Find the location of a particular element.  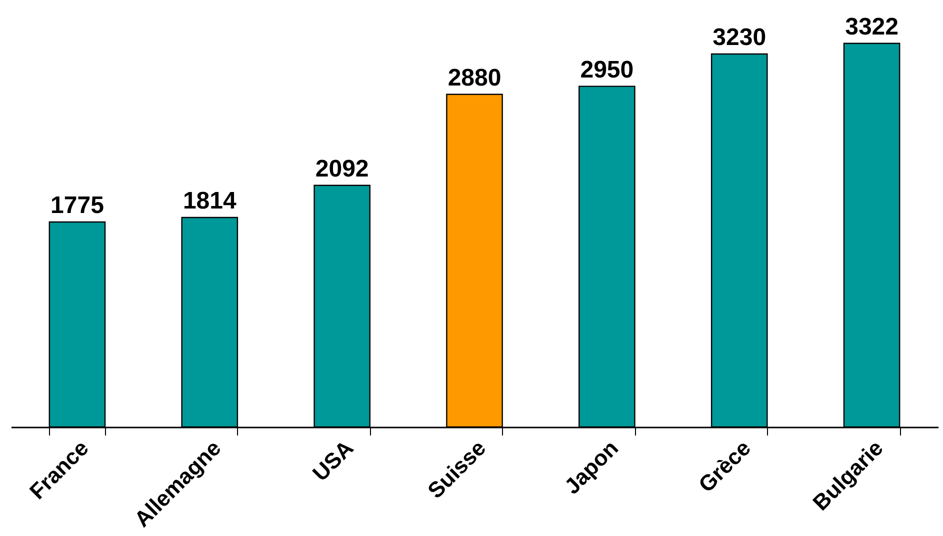

data-label: 2880 is located at coordinates (475, 78).